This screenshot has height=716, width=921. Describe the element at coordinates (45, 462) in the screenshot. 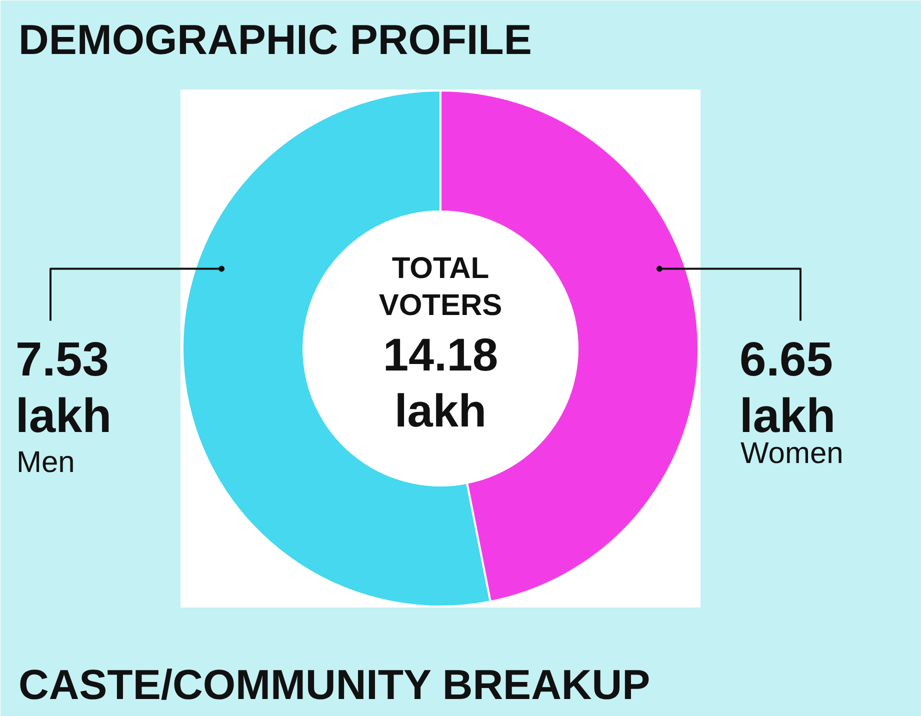

I see `slice-label: Men` at that location.